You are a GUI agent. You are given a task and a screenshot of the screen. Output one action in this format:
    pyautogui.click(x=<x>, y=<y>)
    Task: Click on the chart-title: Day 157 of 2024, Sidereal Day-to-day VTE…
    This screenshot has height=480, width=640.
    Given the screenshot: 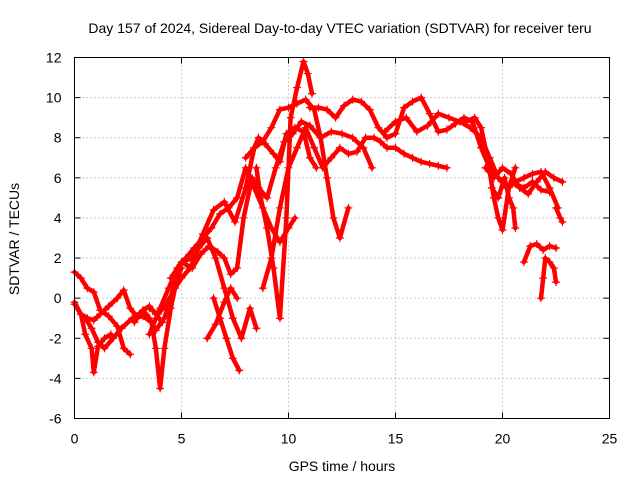 What is the action you would take?
    pyautogui.click(x=339, y=28)
    